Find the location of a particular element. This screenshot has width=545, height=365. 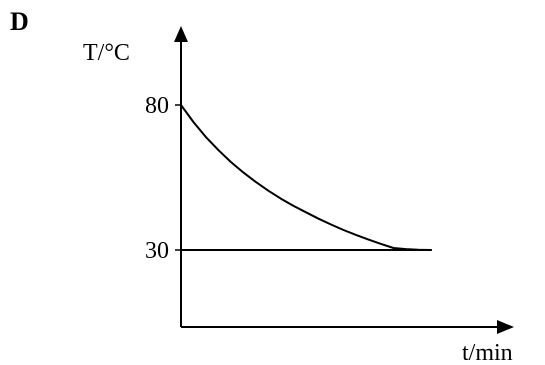

y-axis-arrow is located at coordinates (181, 34).